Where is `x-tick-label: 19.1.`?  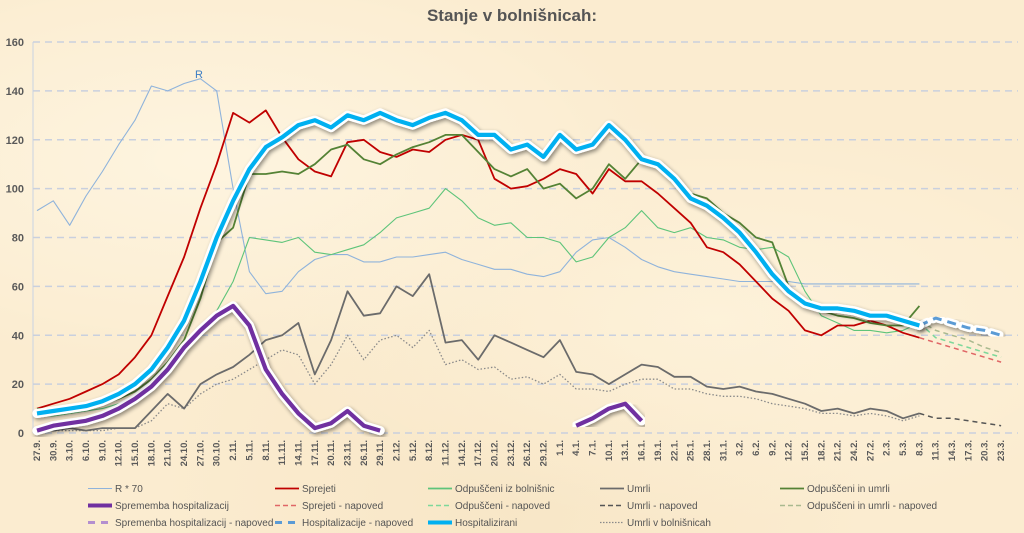
x-tick-label: 19.1. is located at coordinates (658, 450).